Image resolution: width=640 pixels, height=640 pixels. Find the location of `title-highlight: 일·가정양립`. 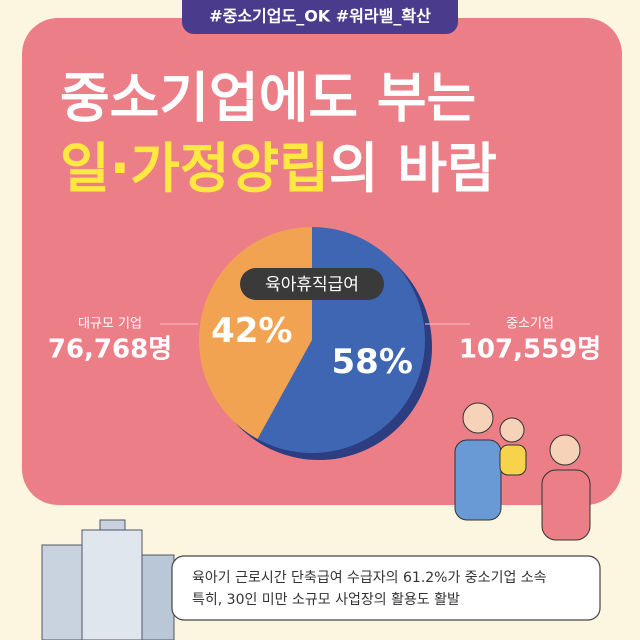

title-highlight: 일·가정양립 is located at coordinates (194, 168).